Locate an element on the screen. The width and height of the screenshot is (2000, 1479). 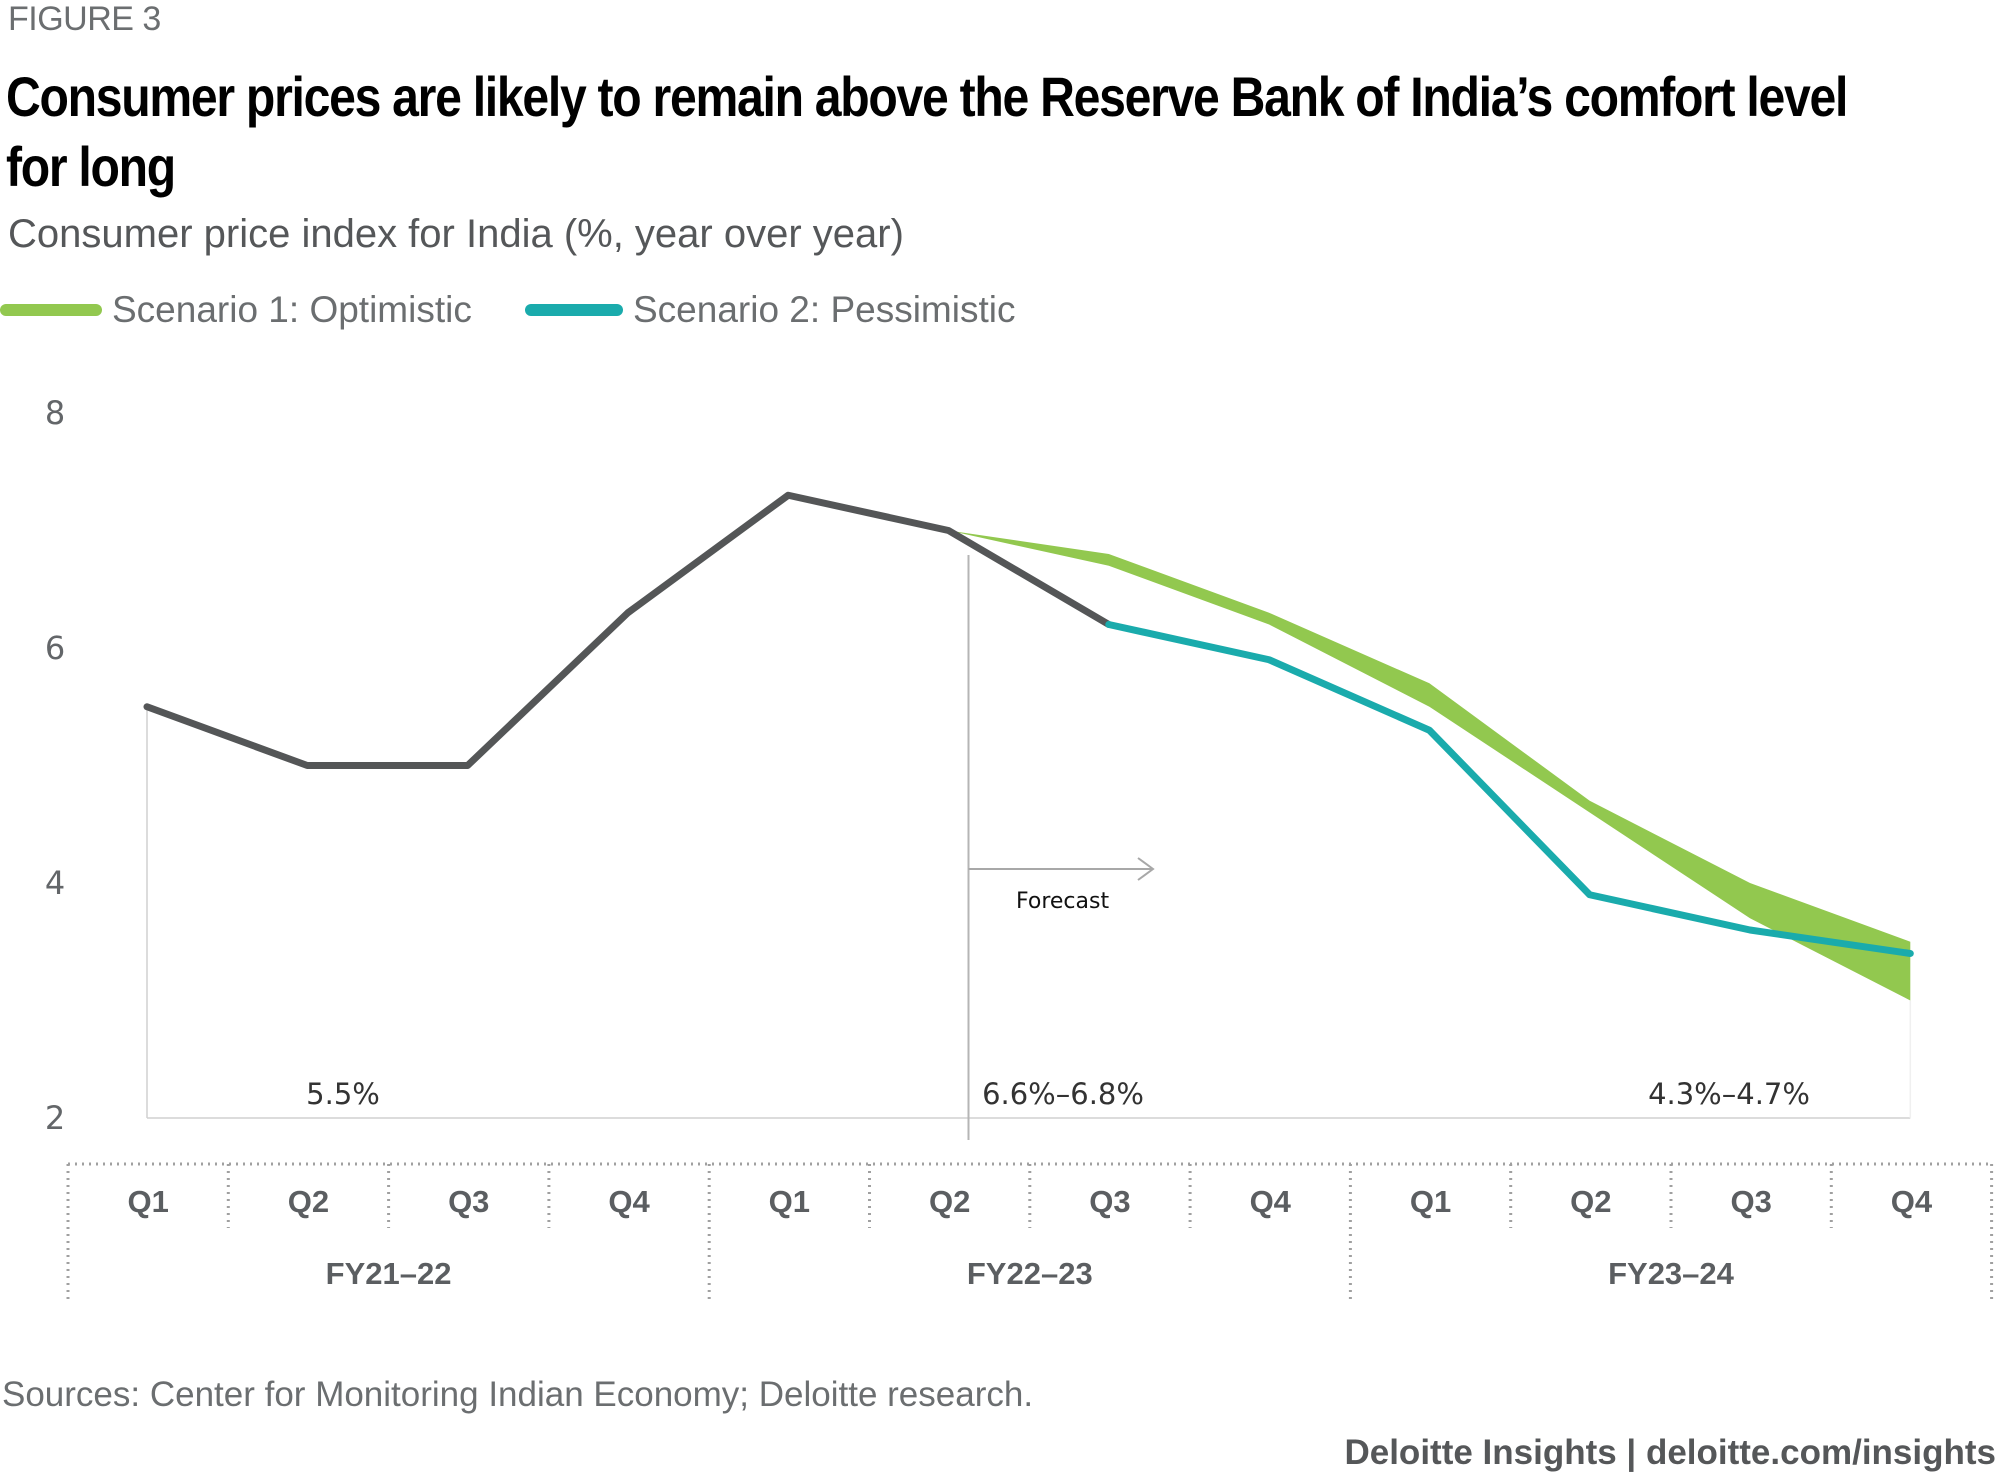
forecast-marker: Forecast is located at coordinates (1061, 847).